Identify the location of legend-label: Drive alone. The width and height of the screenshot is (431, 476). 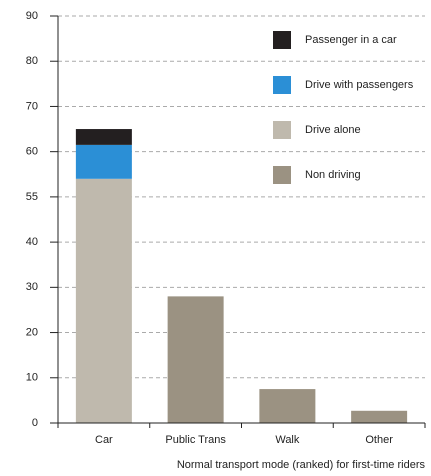
(333, 130).